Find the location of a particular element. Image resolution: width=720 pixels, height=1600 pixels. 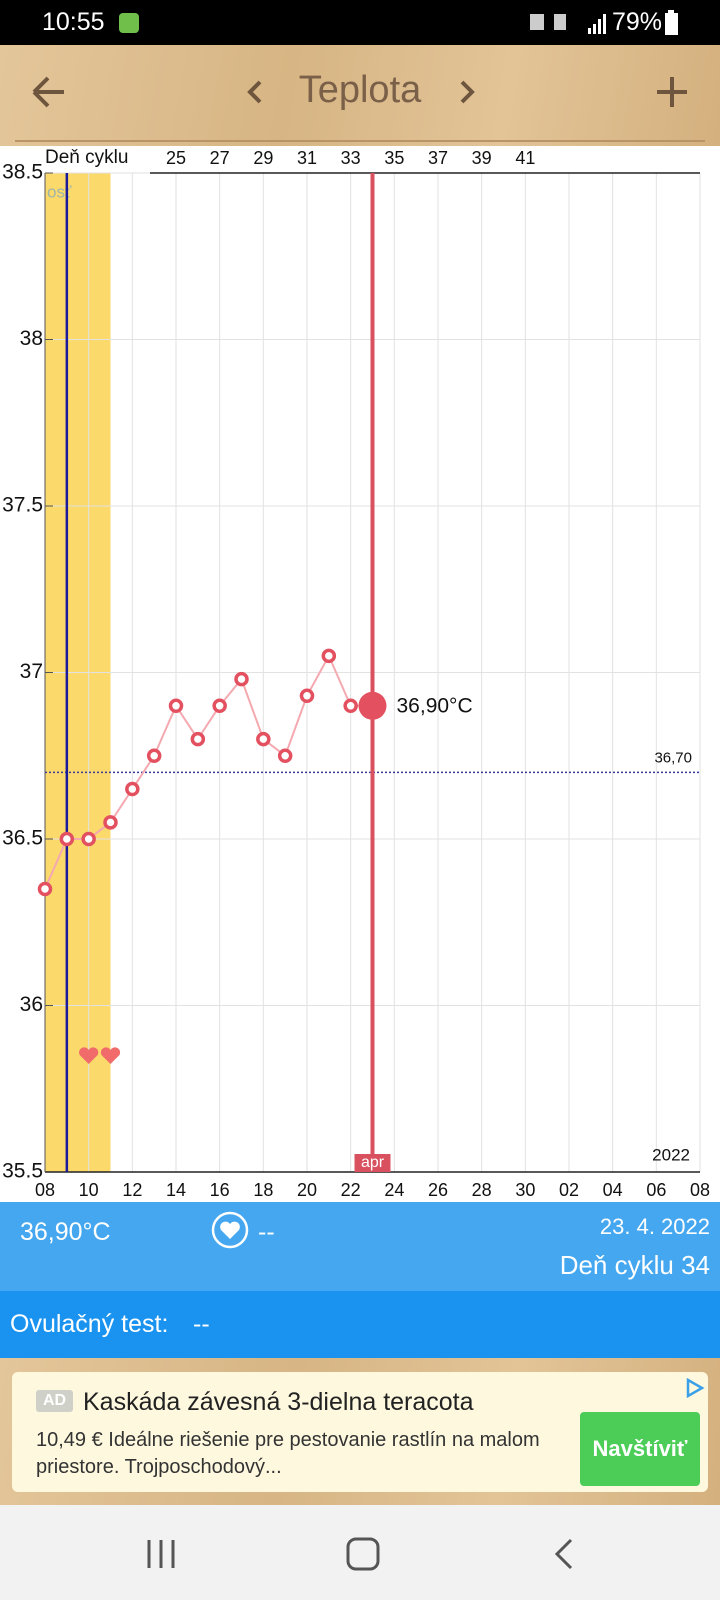

ad-choices-icon is located at coordinates (694, 1388).